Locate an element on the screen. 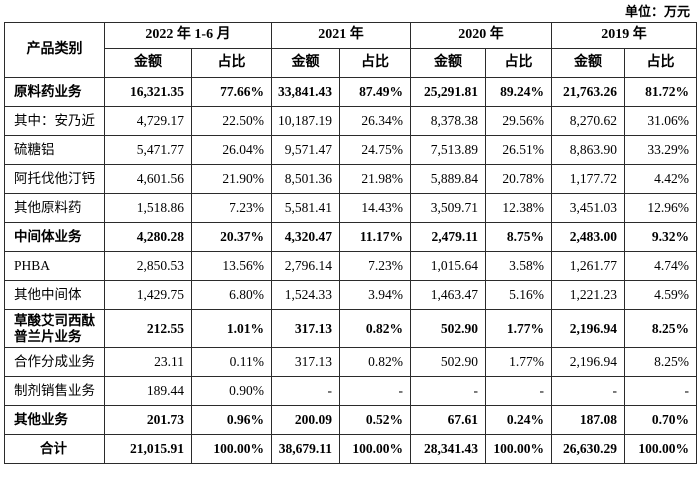 This screenshot has width=700, height=490. cell-value: 8.75% is located at coordinates (519, 237).